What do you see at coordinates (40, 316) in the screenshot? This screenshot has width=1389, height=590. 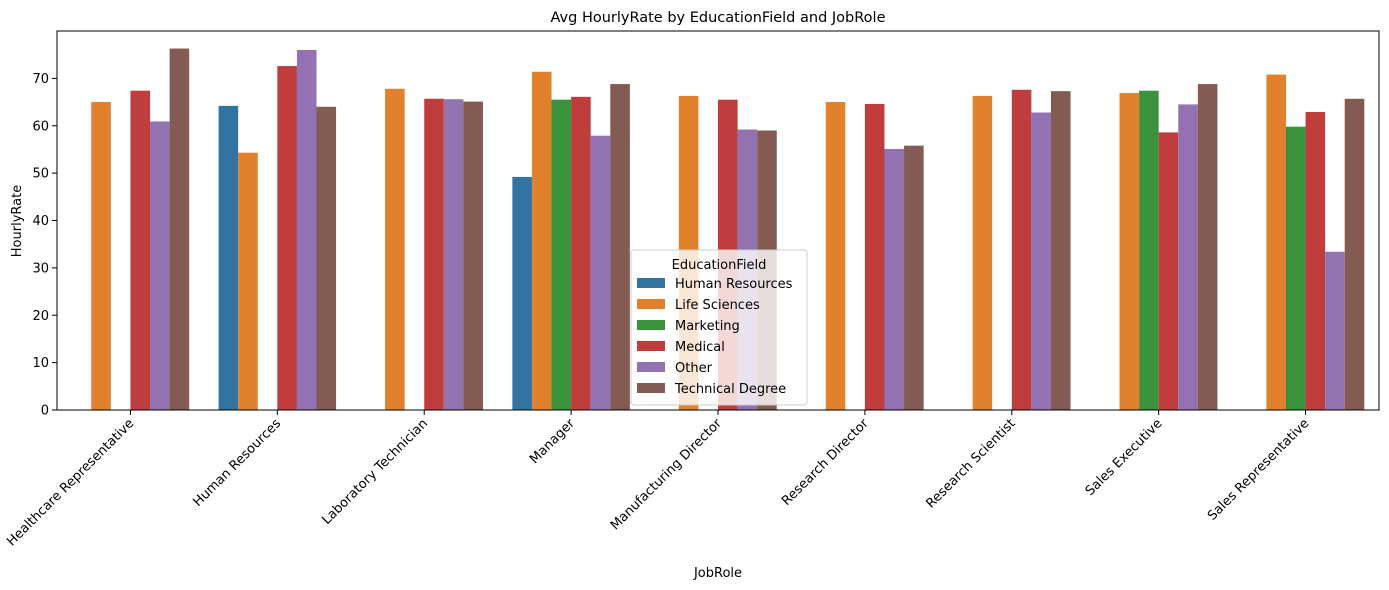 I see `y-tick-label: 20` at bounding box center [40, 316].